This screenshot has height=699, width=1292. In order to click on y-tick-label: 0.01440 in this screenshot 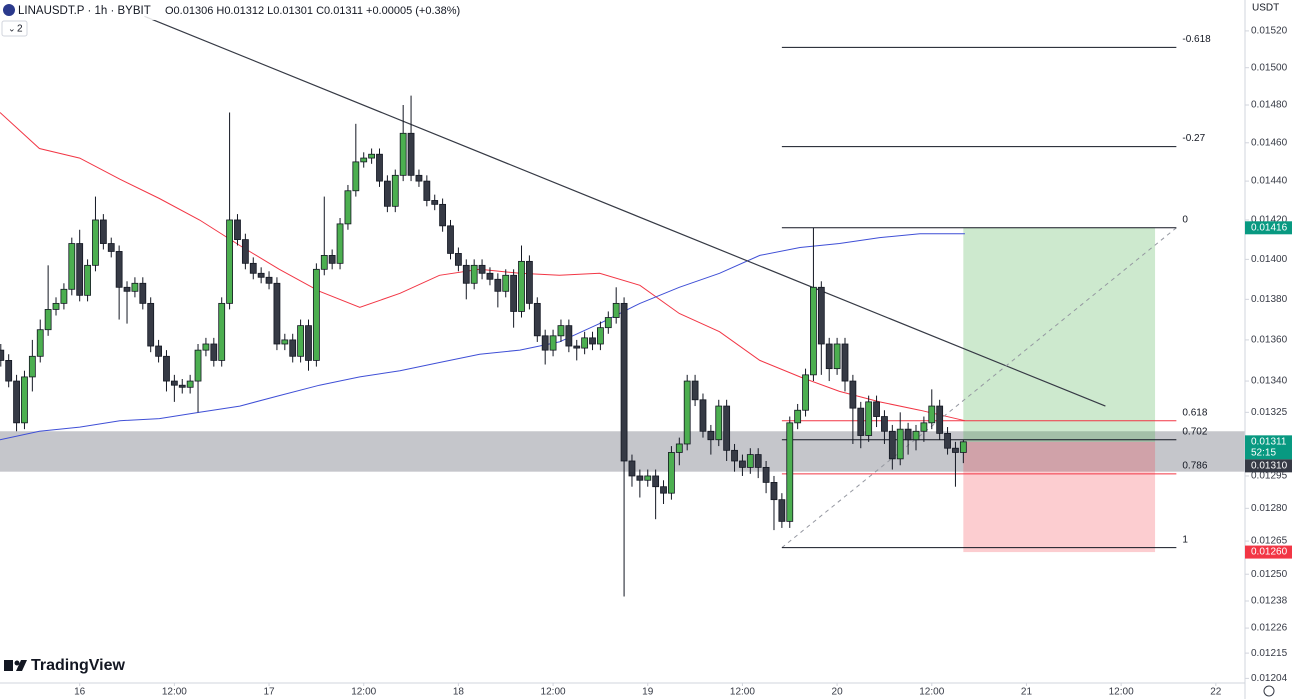, I will do `click(1269, 181)`.